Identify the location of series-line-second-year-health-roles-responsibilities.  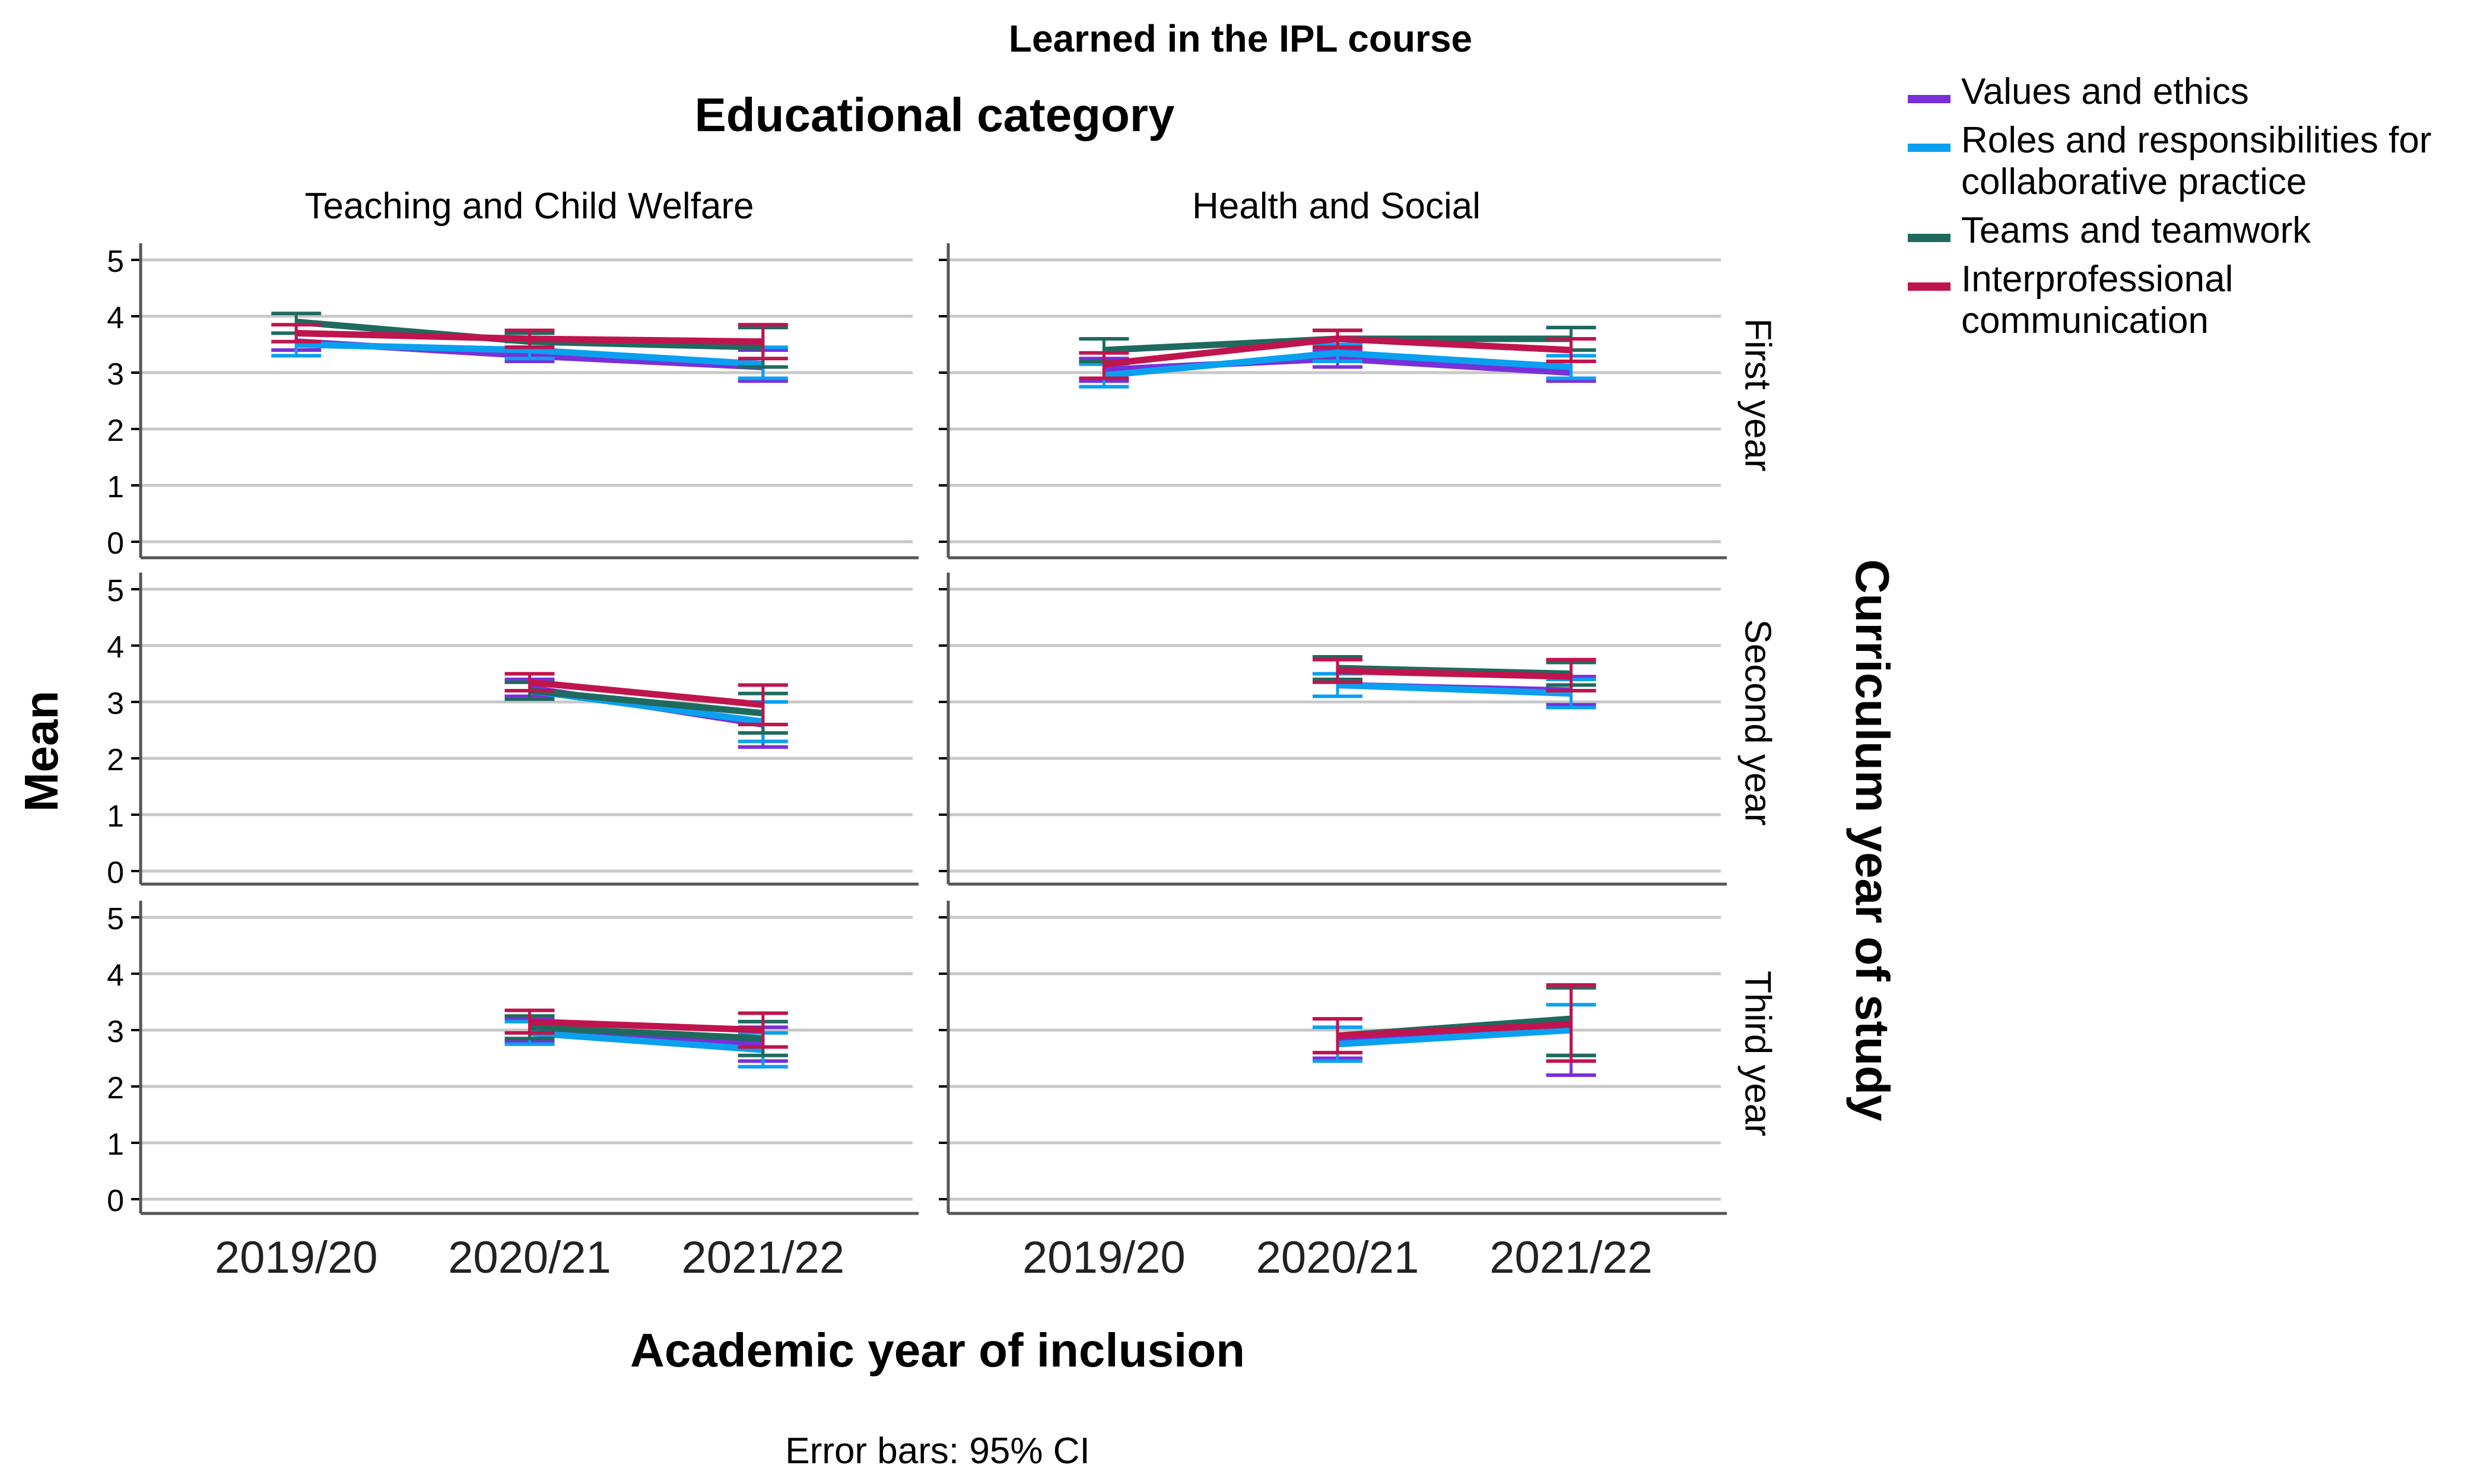
(1454, 689).